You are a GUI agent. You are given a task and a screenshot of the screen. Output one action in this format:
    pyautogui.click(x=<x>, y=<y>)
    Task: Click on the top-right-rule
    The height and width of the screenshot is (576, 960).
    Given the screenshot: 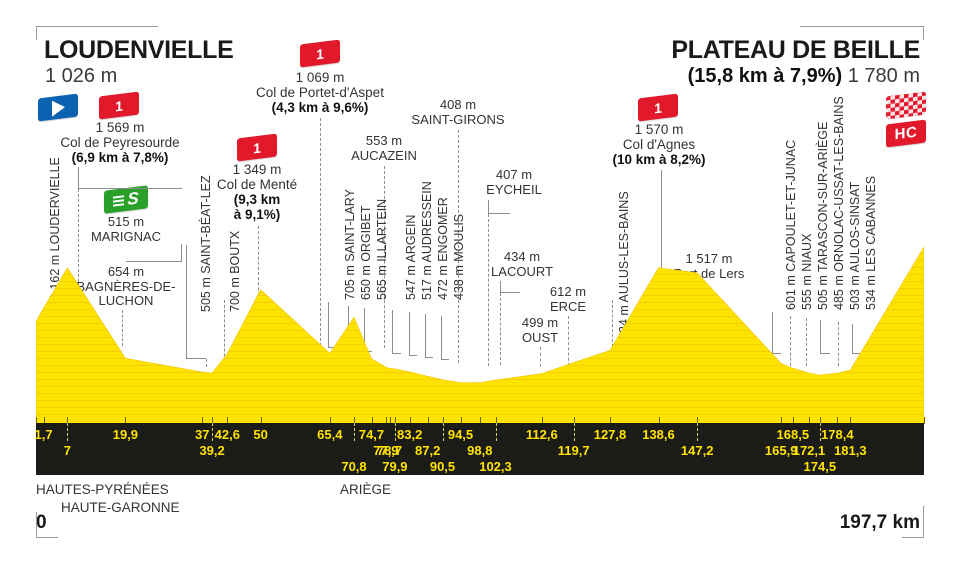 What is the action you would take?
    pyautogui.click(x=923, y=33)
    